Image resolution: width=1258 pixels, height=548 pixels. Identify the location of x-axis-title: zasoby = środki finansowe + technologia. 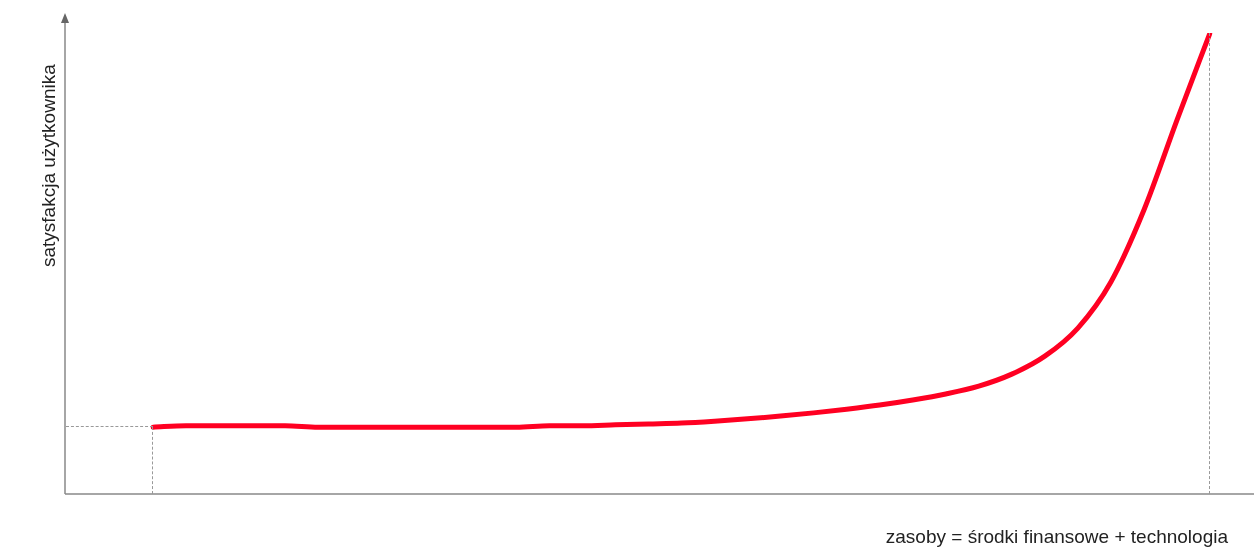
(1056, 537).